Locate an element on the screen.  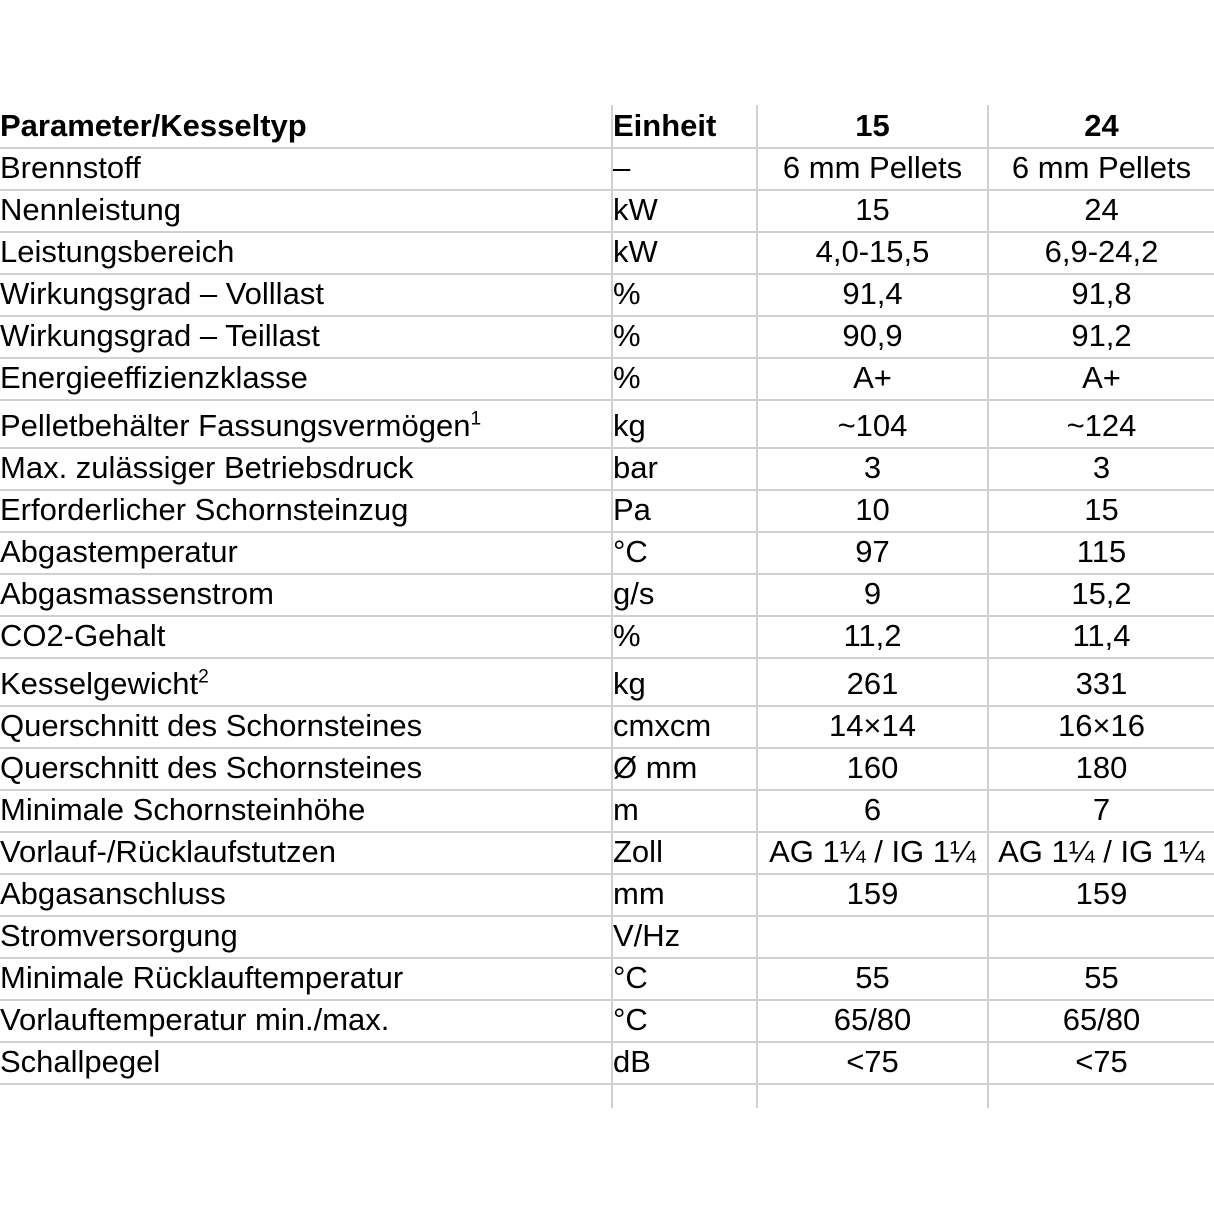
value-24-cell: 159 is located at coordinates (1100, 895).